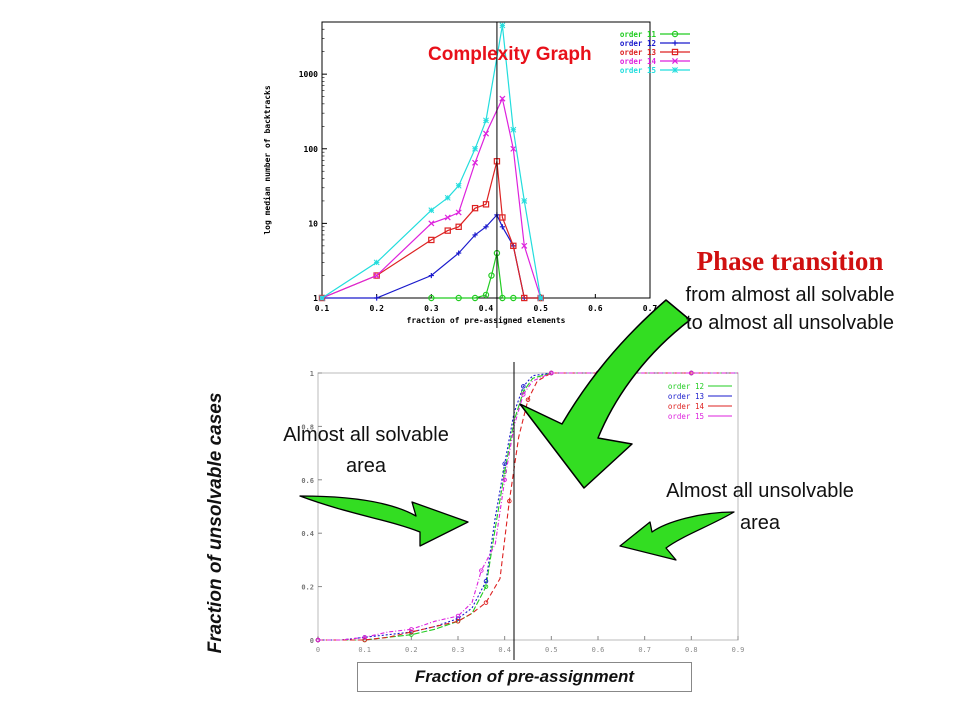 The width and height of the screenshot is (960, 720). What do you see at coordinates (411, 650) in the screenshot?
I see `plot2-x-tick-label: 0.2` at bounding box center [411, 650].